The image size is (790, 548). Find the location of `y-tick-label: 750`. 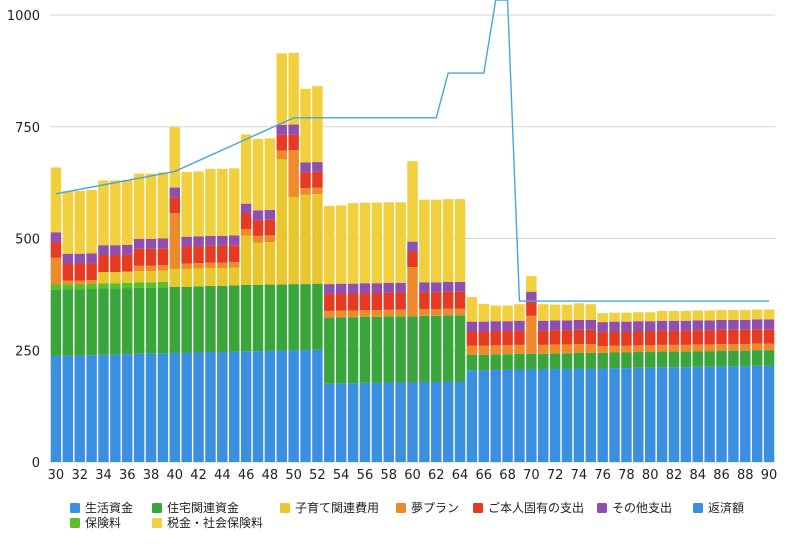

y-tick-label: 750 is located at coordinates (27, 128).